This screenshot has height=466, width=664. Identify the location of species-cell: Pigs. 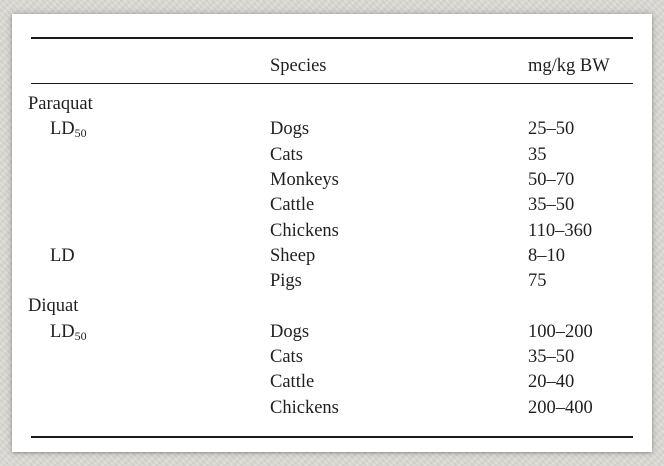
(286, 281).